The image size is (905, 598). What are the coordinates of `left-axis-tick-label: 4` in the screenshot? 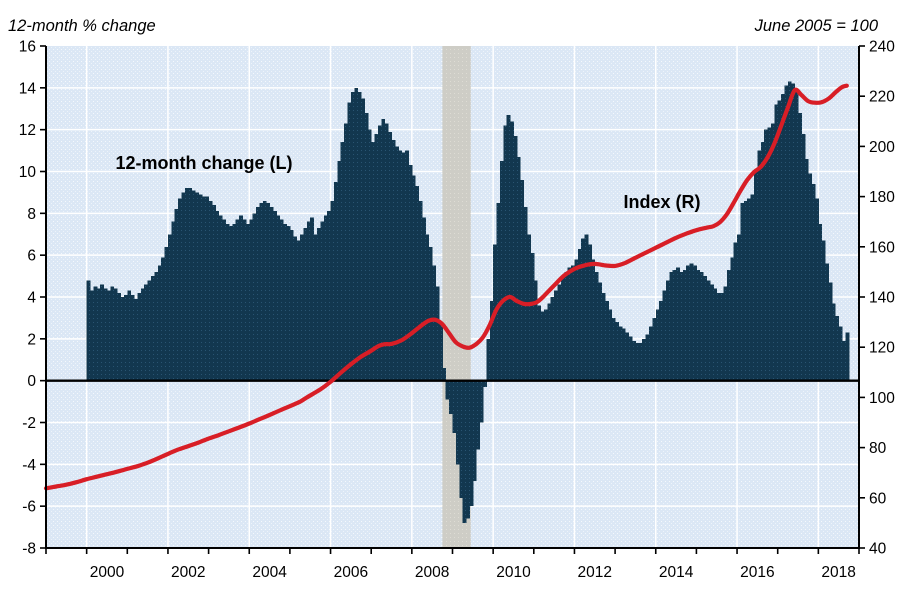 It's located at (31, 298).